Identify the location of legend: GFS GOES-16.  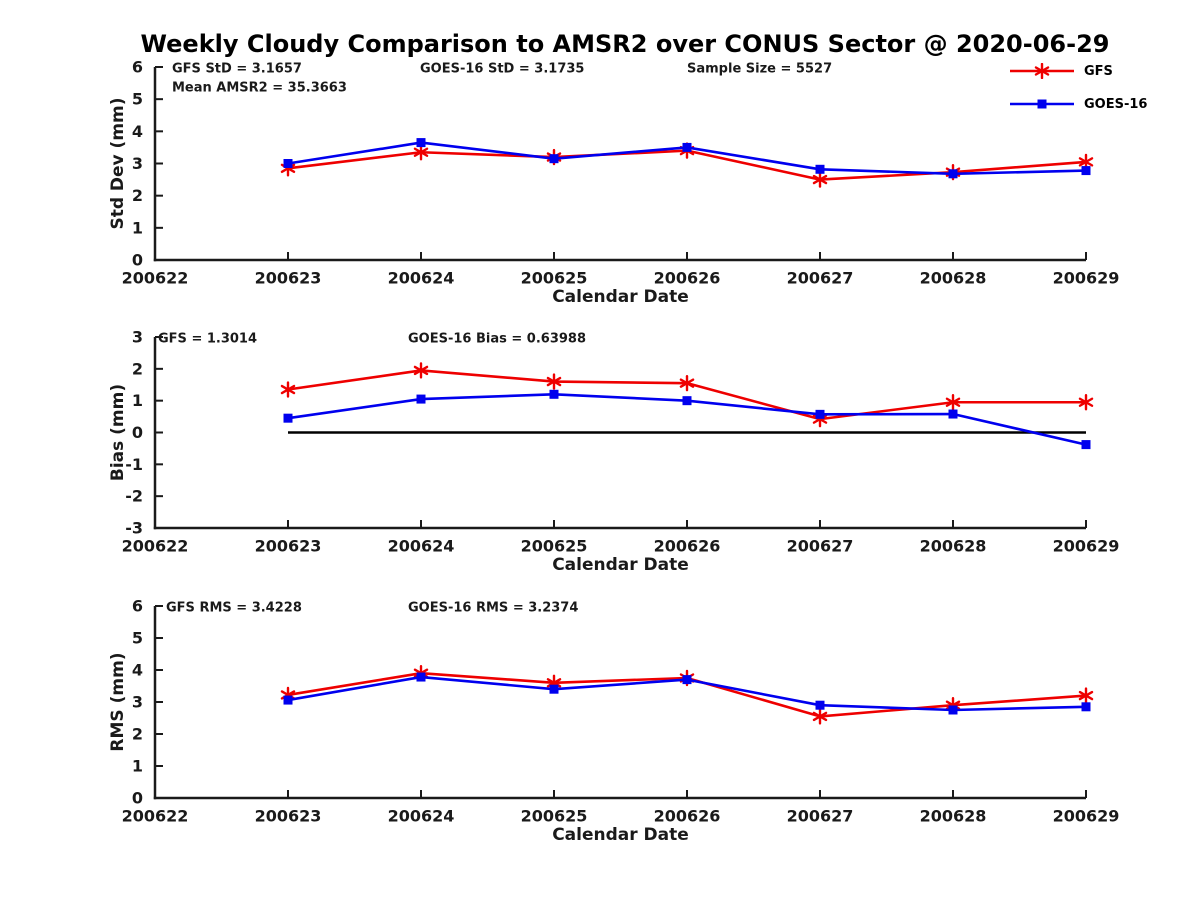
(1098, 93).